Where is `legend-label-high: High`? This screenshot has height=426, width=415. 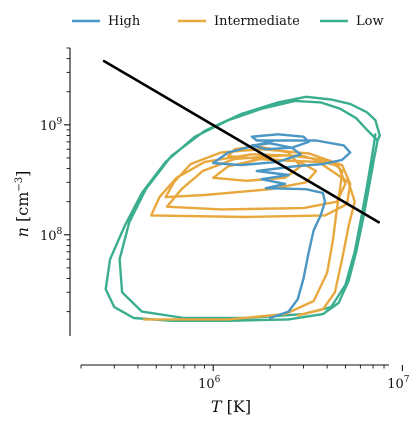 legend-label-high: High is located at coordinates (124, 21).